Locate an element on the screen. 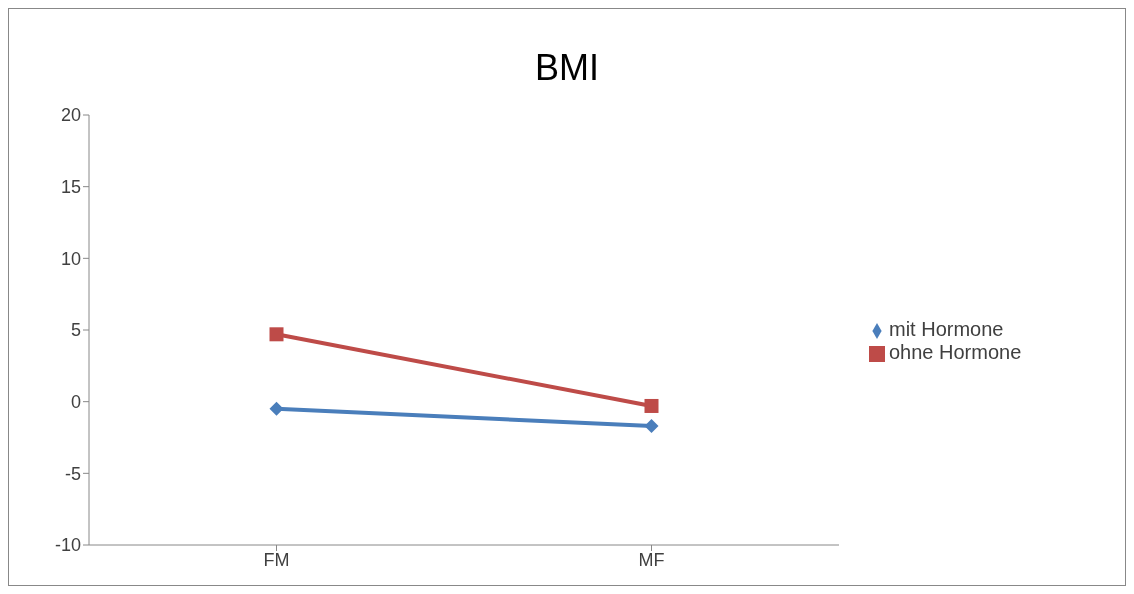  y-tick-label: -10 is located at coordinates (67, 545).